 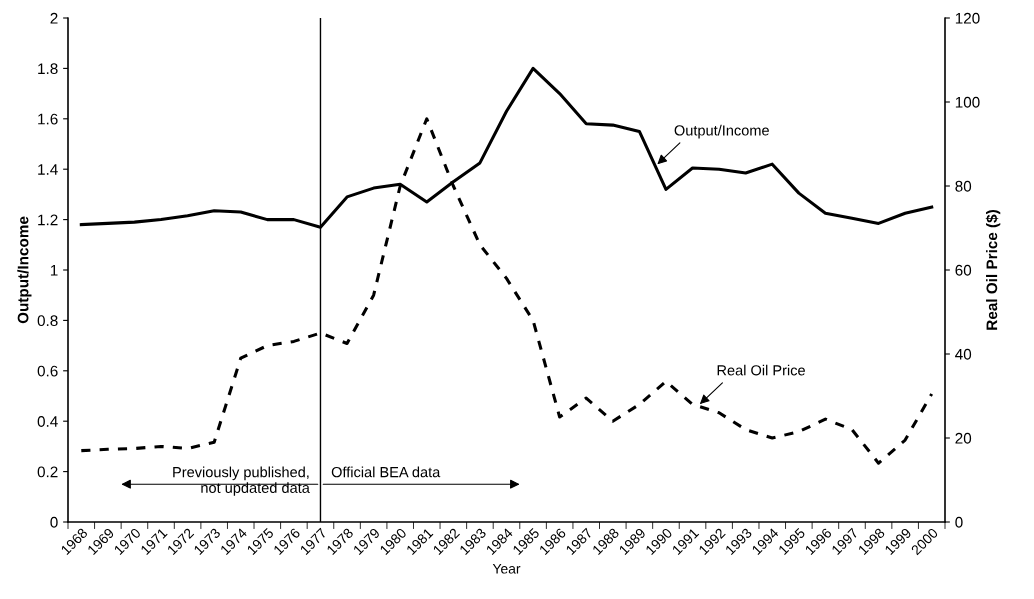 What do you see at coordinates (967, 18) in the screenshot?
I see `y2-tick-label: 120` at bounding box center [967, 18].